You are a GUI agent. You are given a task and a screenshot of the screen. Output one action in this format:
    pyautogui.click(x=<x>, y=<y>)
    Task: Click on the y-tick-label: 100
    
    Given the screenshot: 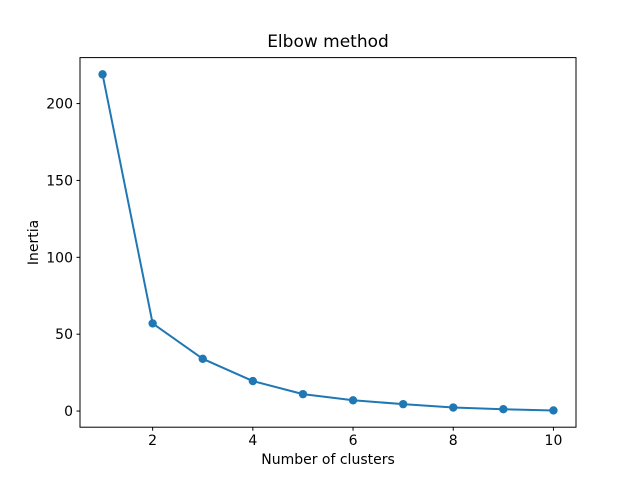 What is the action you would take?
    pyautogui.click(x=59, y=258)
    